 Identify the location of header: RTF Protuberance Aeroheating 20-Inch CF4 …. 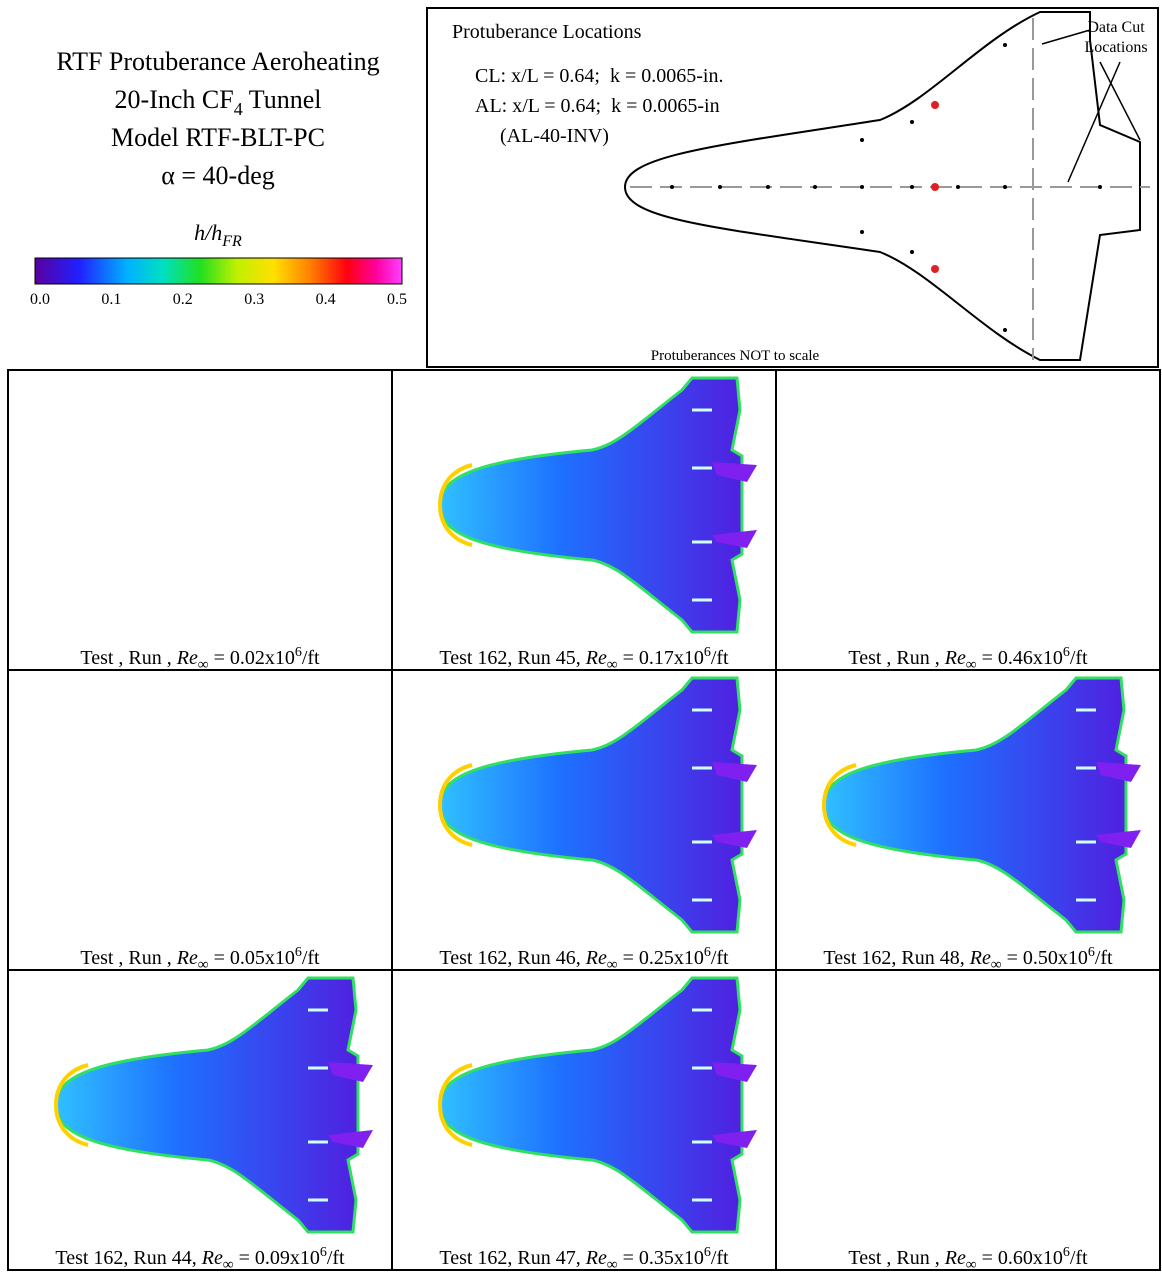
(217, 118).